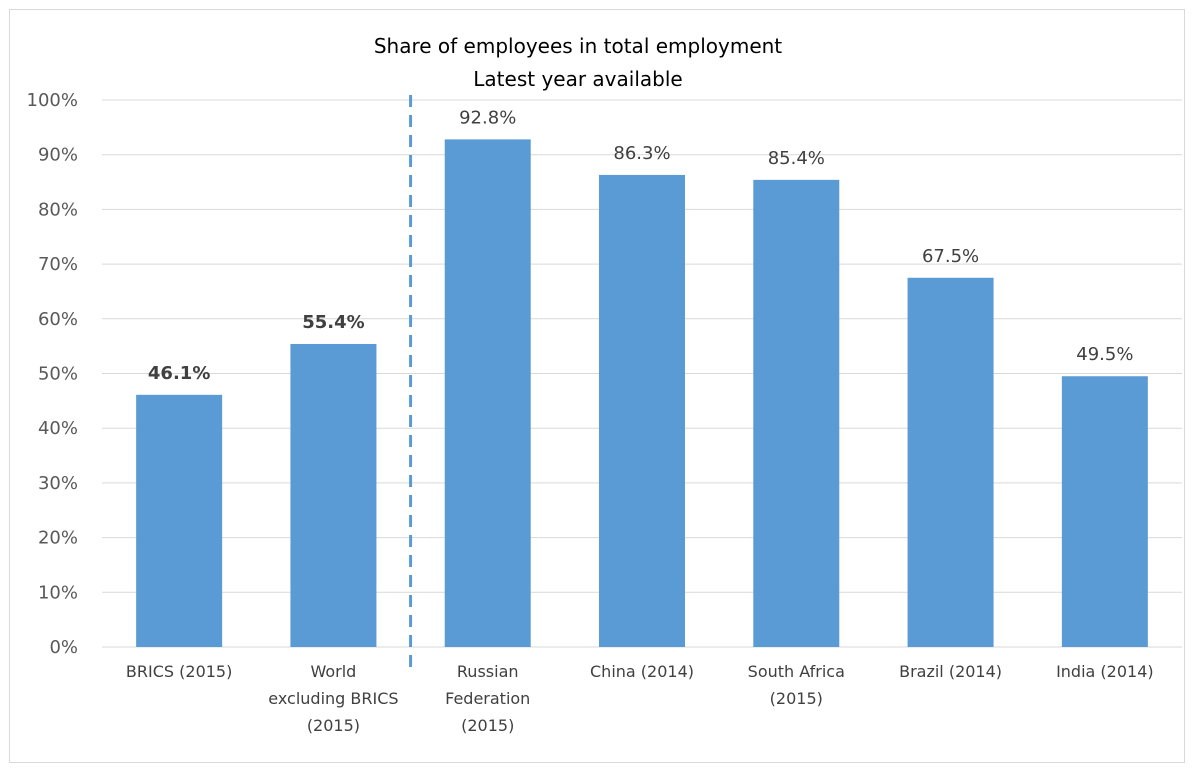 This screenshot has width=1194, height=772. I want to click on category-label: World excluding BRICS (2015), so click(333, 698).